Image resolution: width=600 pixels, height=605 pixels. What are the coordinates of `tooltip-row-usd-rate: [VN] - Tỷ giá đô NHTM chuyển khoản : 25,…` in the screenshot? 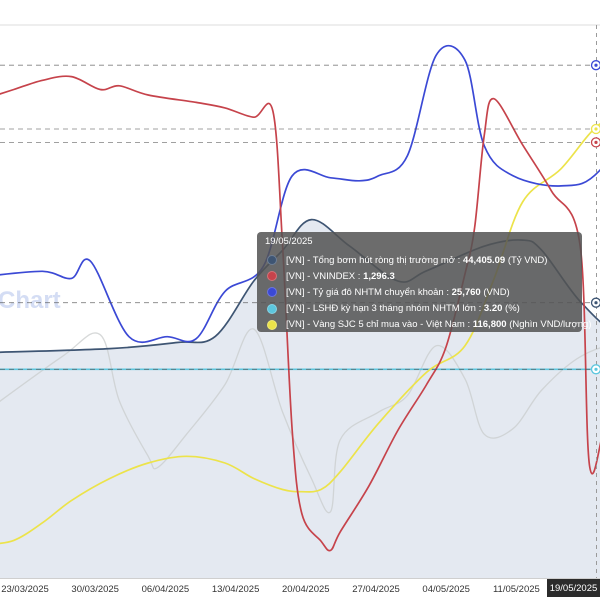 It's located at (419, 292).